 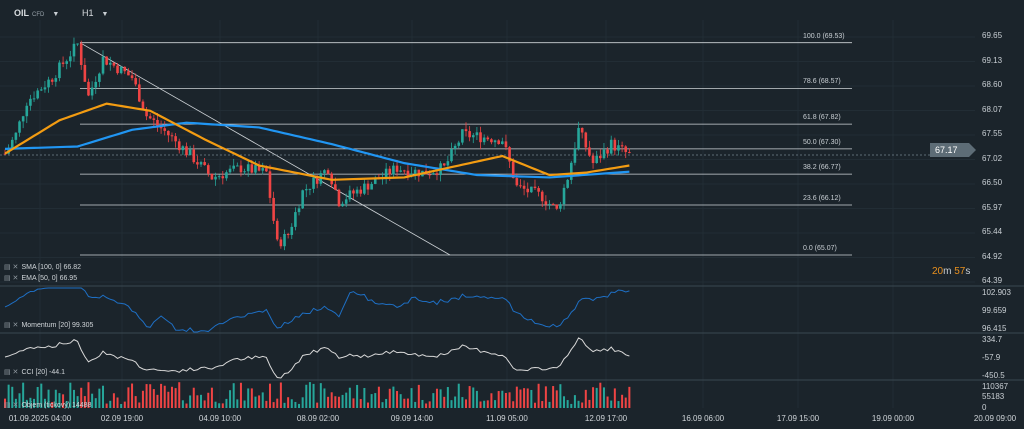 What do you see at coordinates (41, 278) in the screenshot?
I see `legend-ema: ▤ ✕ EMA [50, 0] 66.95` at bounding box center [41, 278].